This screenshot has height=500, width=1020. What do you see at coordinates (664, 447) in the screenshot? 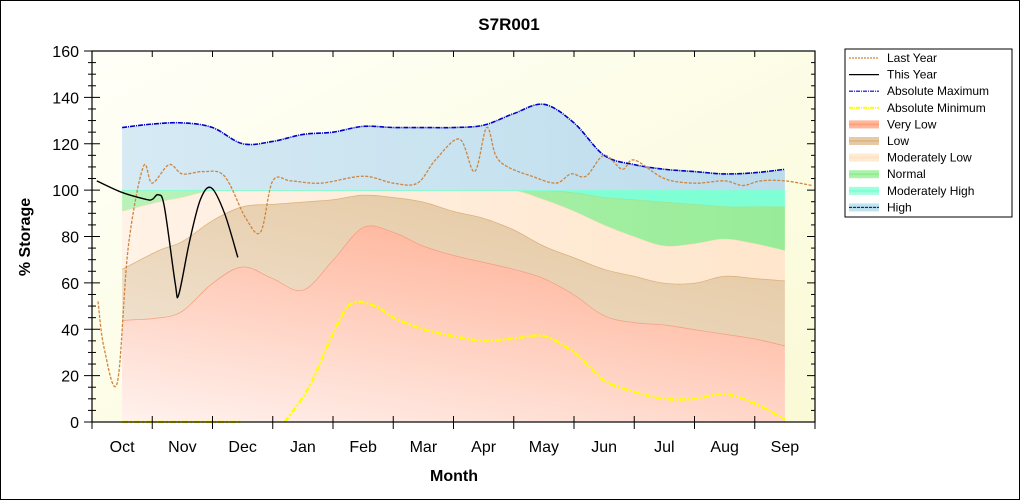
I see `x-tick-label: Jul` at bounding box center [664, 447].